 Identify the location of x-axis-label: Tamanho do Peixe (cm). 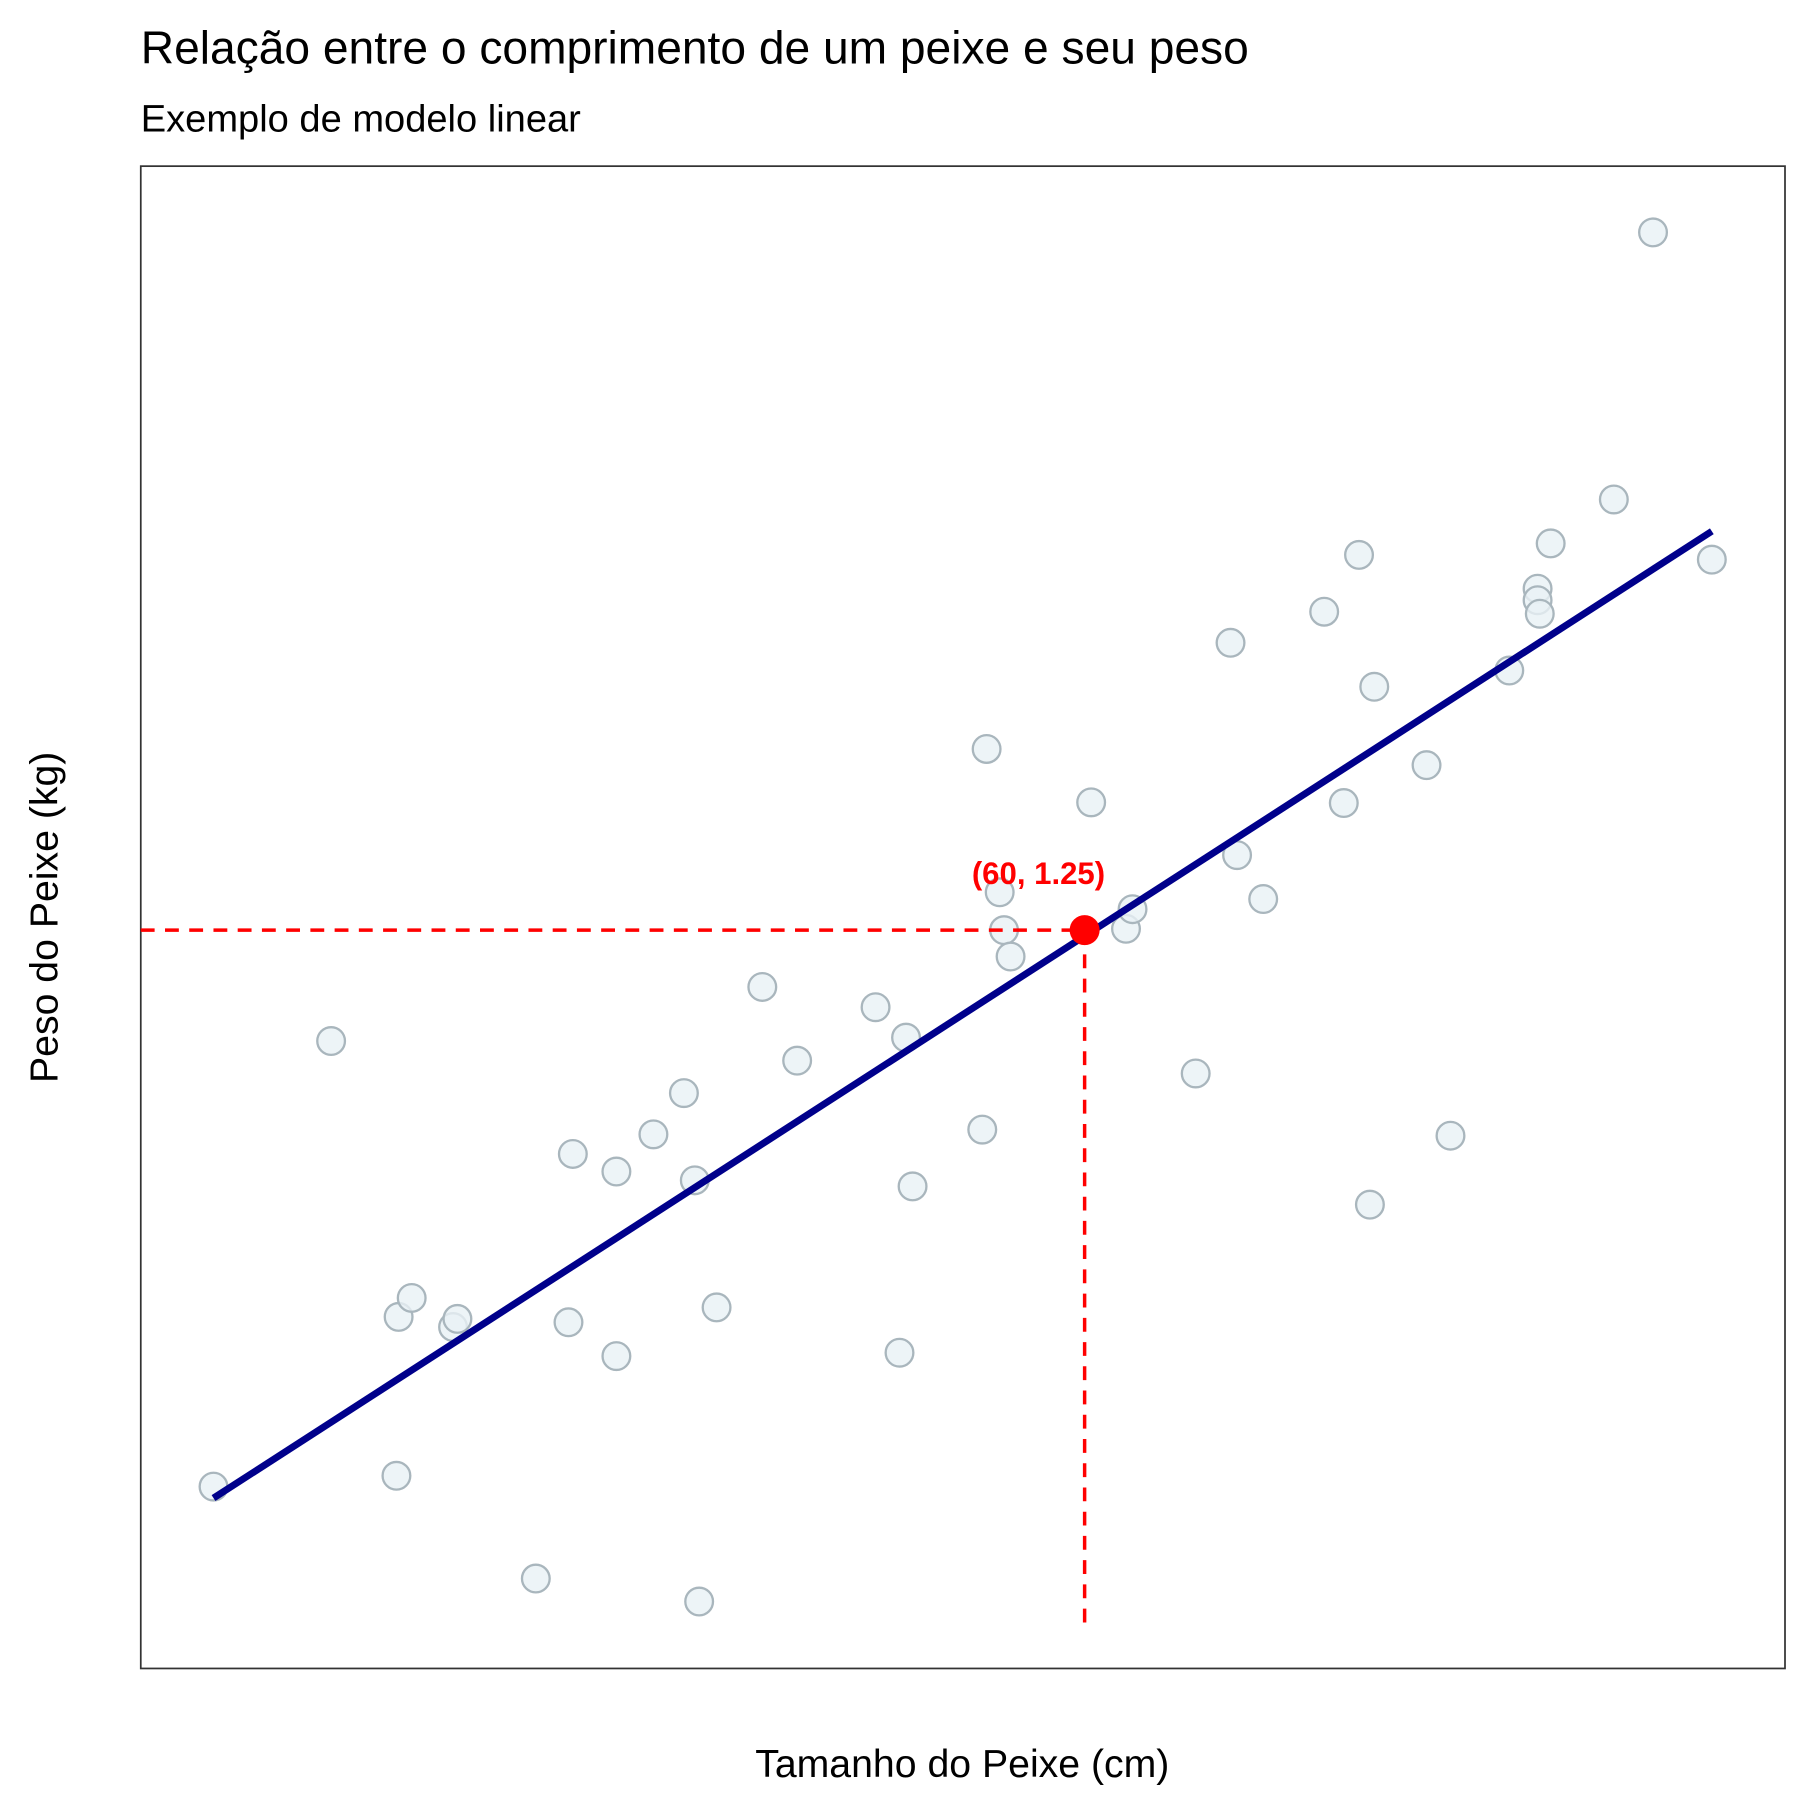
(962, 1764).